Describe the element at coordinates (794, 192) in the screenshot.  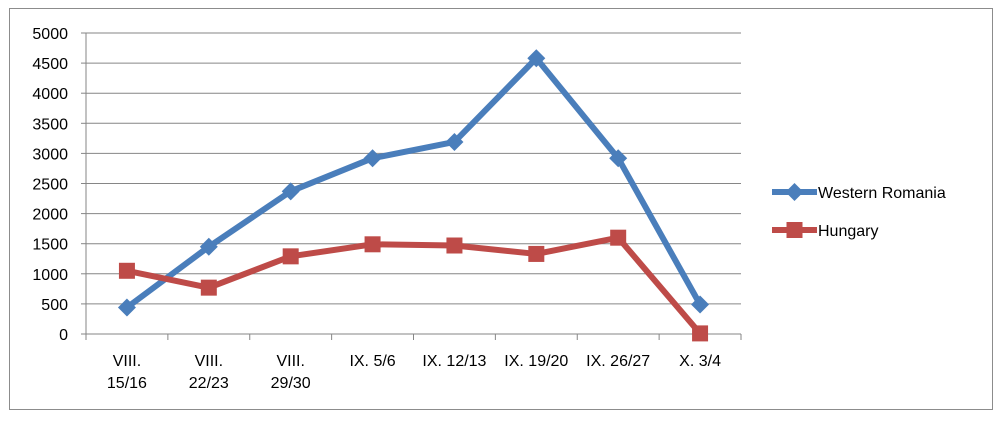
I see `legend-marker-western-romania` at that location.